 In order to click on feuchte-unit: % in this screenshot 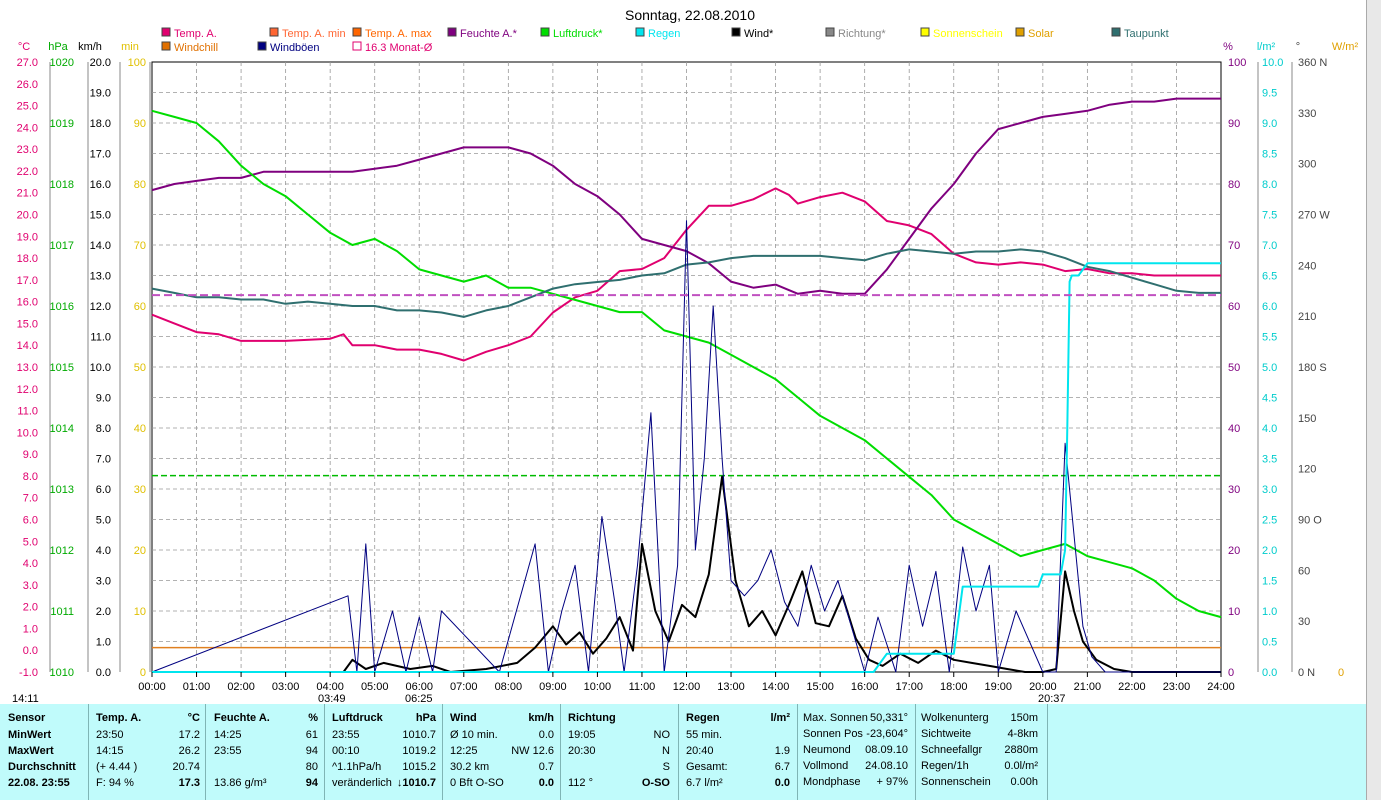, I will do `click(313, 718)`.